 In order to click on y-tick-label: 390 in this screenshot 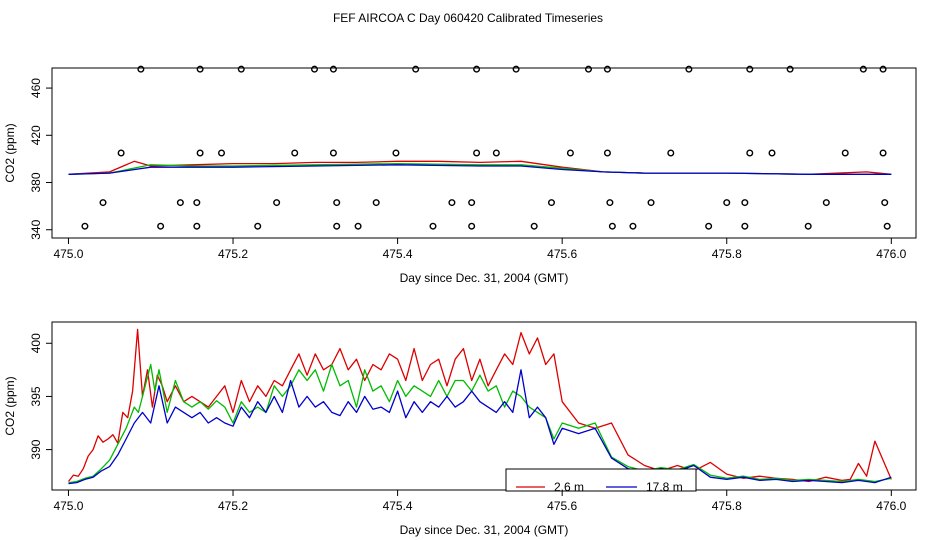, I will do `click(36, 449)`.